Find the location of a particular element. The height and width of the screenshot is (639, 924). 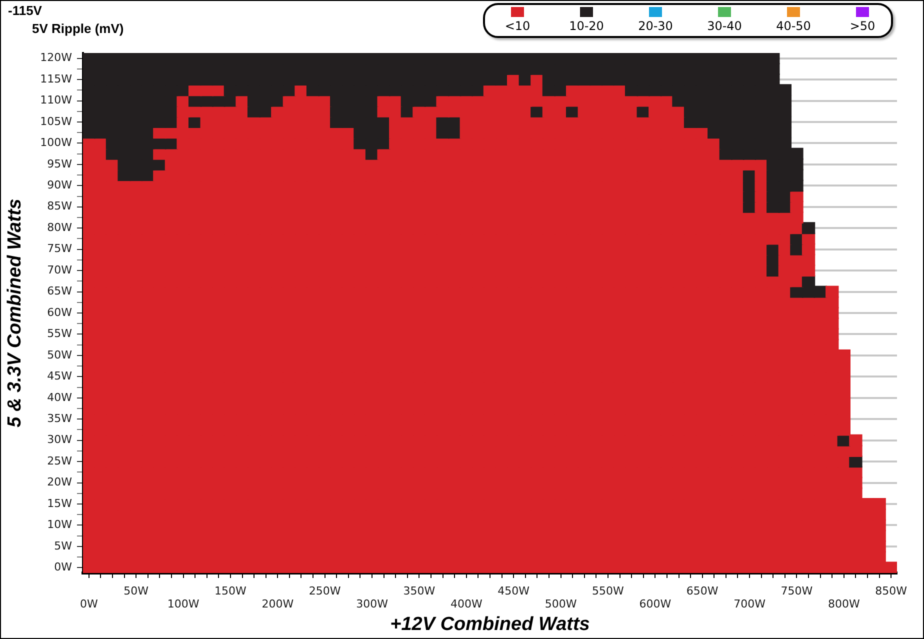

x-tick-label: 600W is located at coordinates (655, 604).